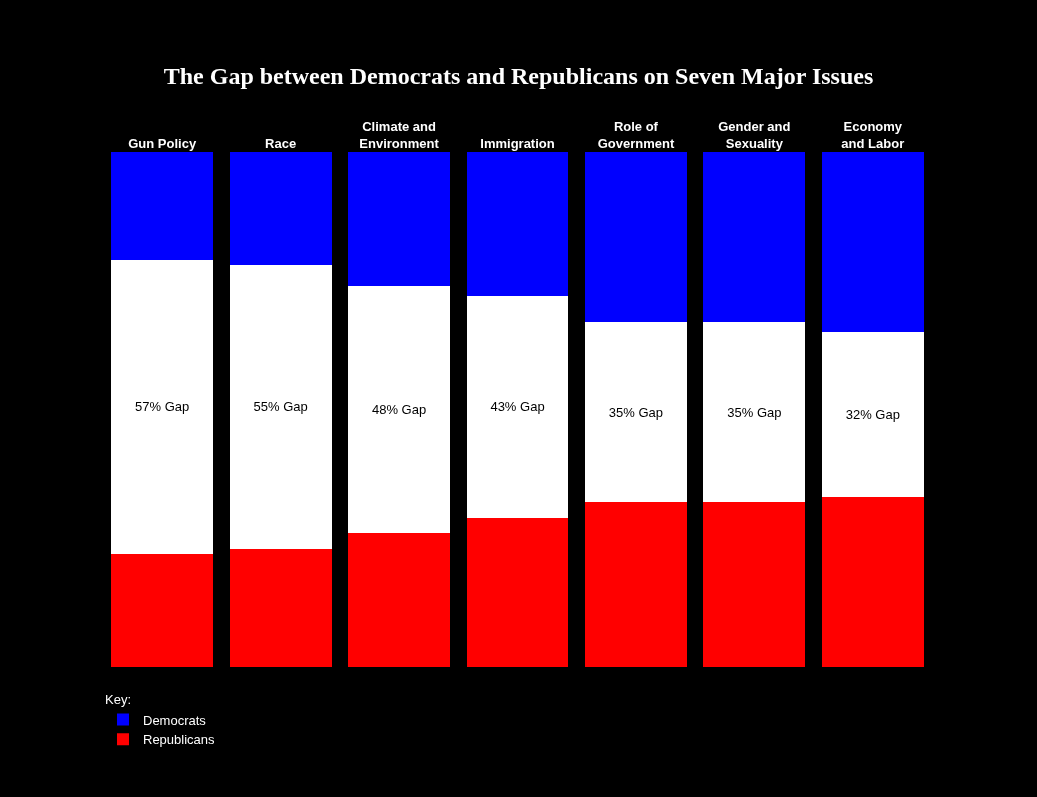 Image resolution: width=1037 pixels, height=797 pixels. Describe the element at coordinates (118, 700) in the screenshot. I see `legend-title: Key:` at that location.